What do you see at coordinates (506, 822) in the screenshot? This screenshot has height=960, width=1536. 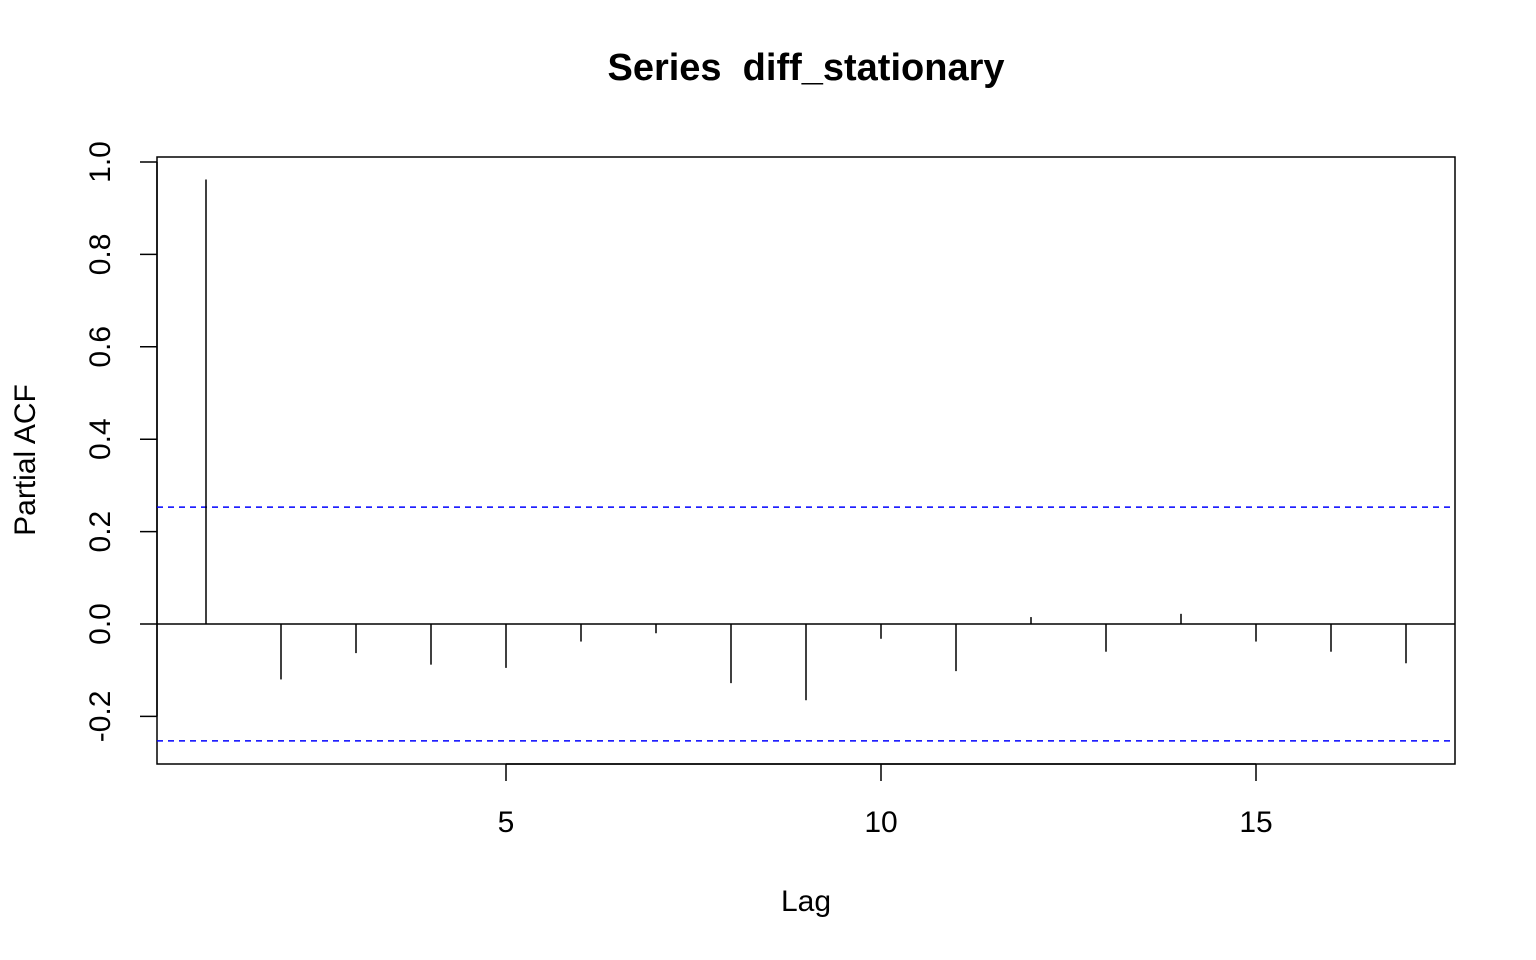 I see `x-tick-label: 5` at bounding box center [506, 822].